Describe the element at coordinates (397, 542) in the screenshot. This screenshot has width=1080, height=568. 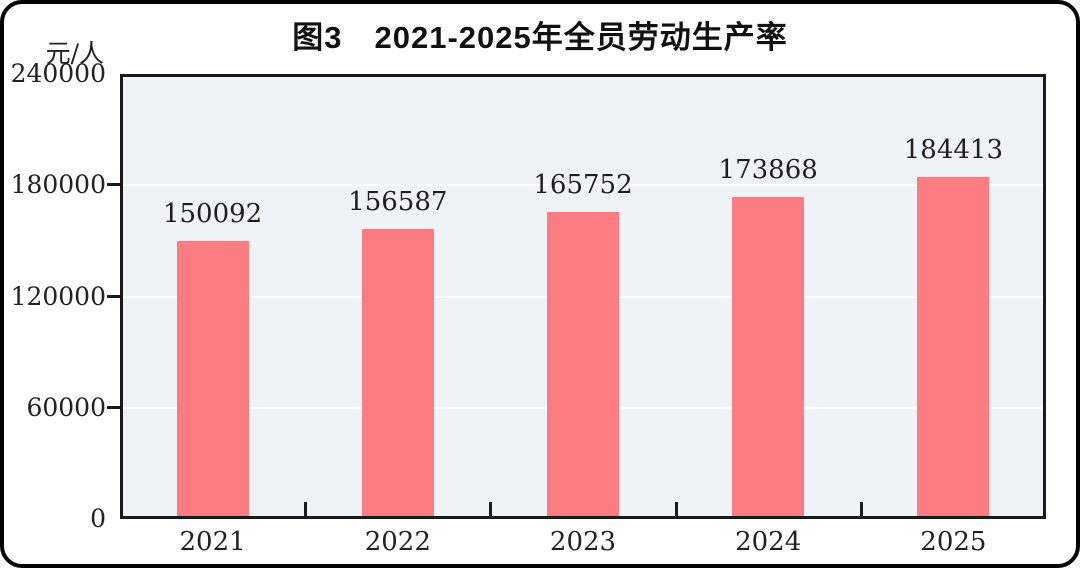
I see `x-tick-label-2022: 2022` at that location.